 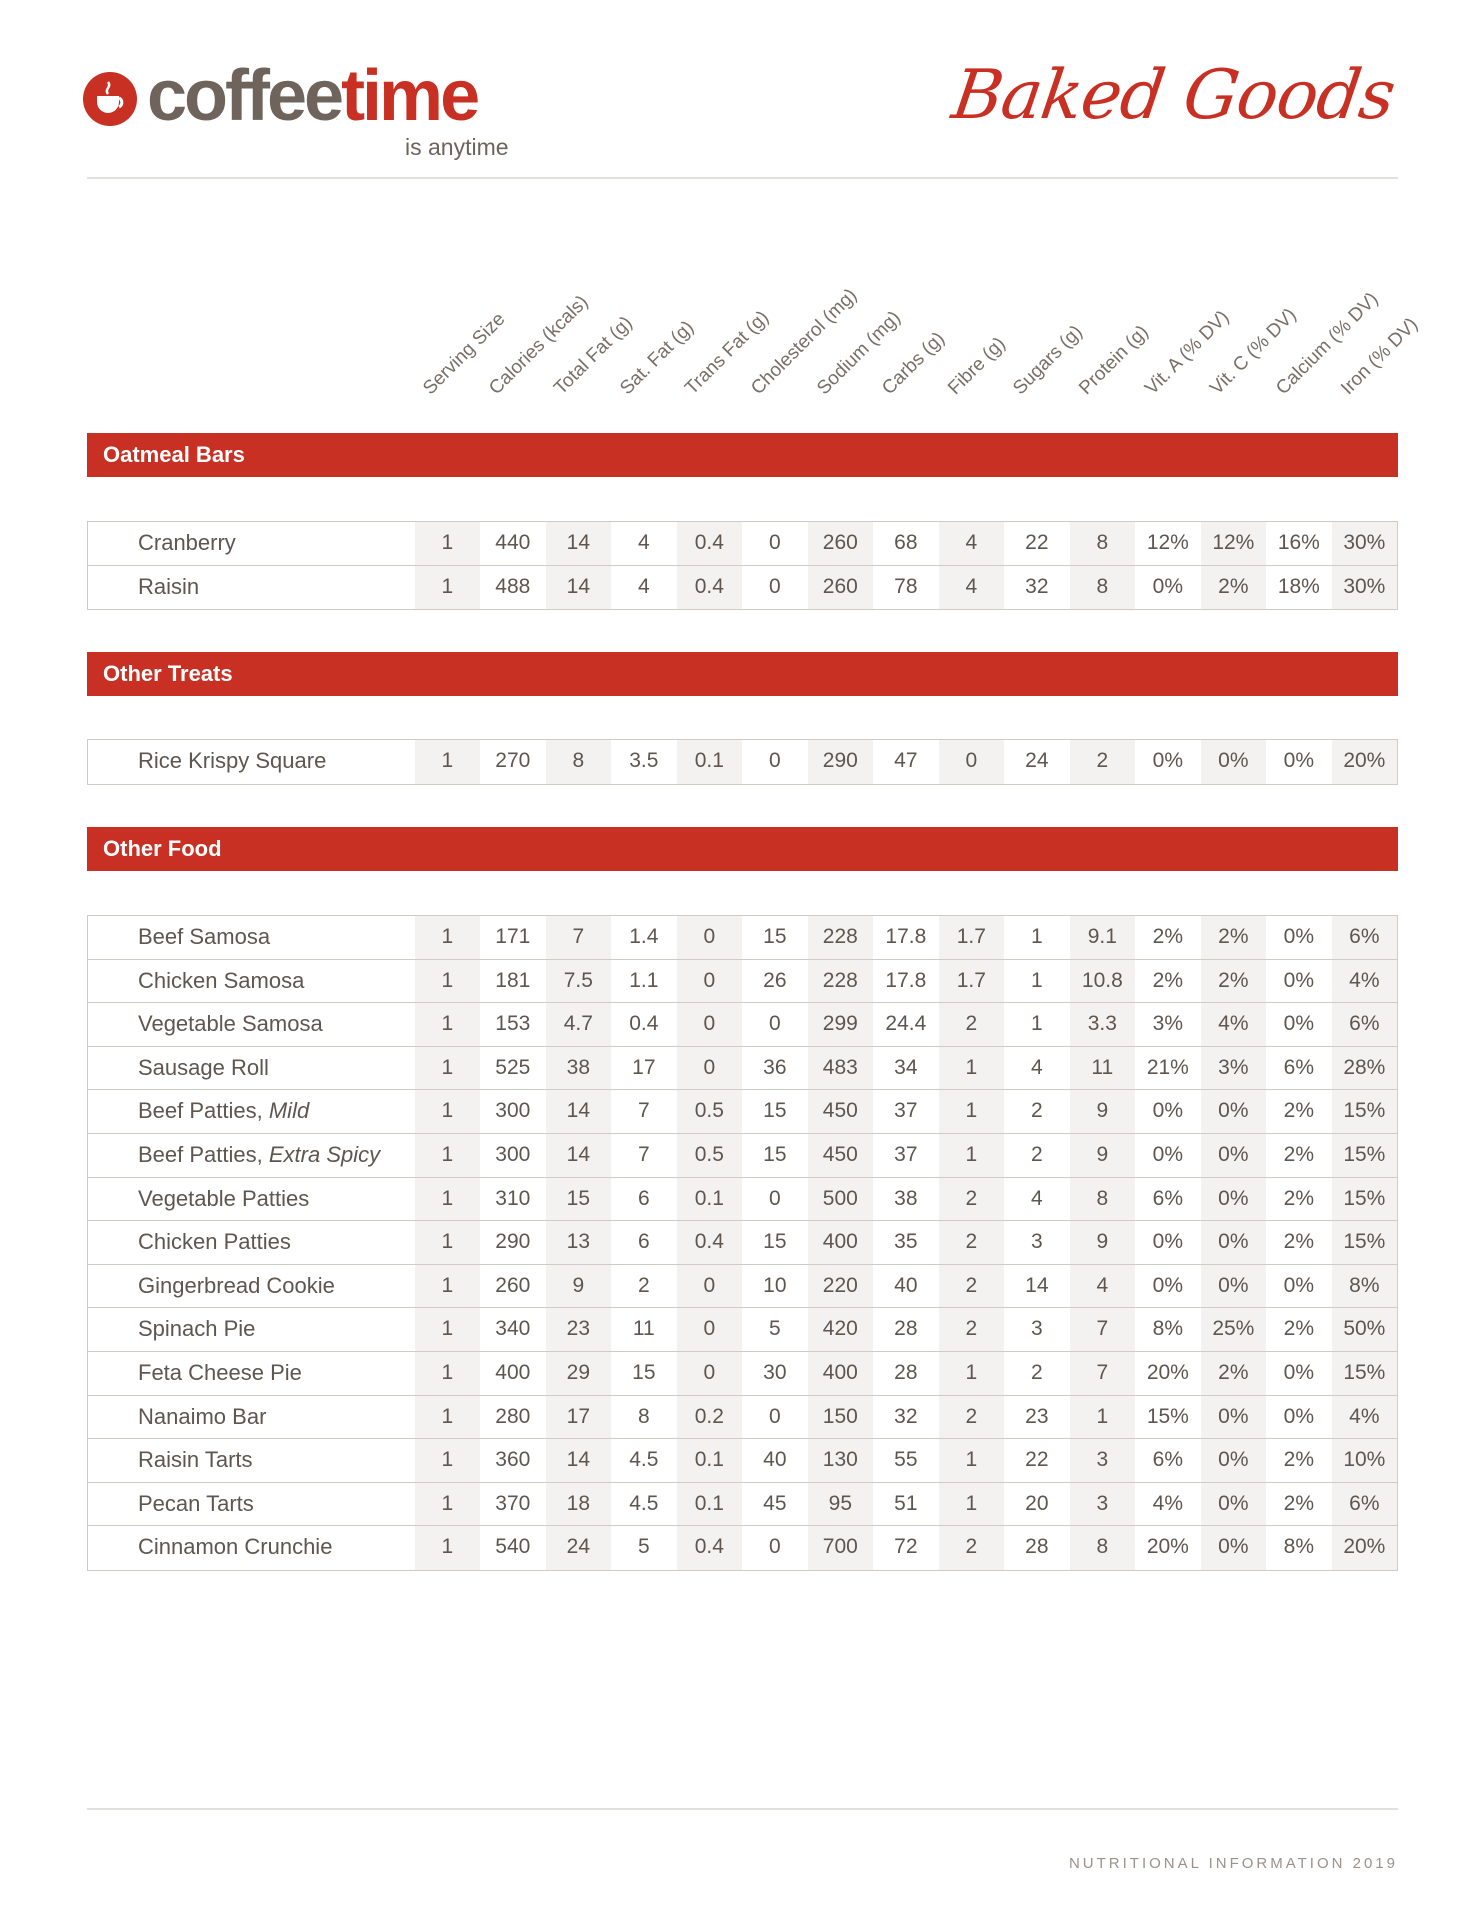 What do you see at coordinates (251, 1329) in the screenshot?
I see `item-name: Spinach Pie` at bounding box center [251, 1329].